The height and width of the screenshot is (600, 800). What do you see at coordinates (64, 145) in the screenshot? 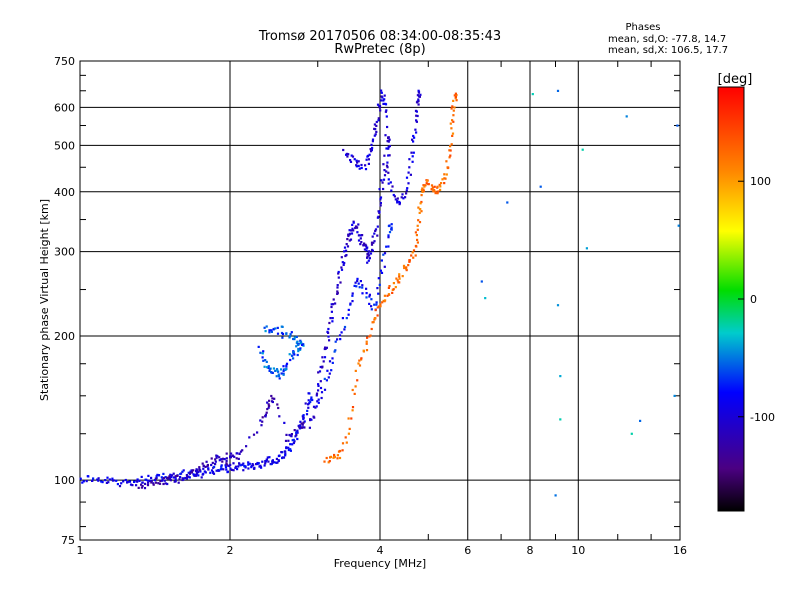
I see `y-tick-label: 500` at bounding box center [64, 145].